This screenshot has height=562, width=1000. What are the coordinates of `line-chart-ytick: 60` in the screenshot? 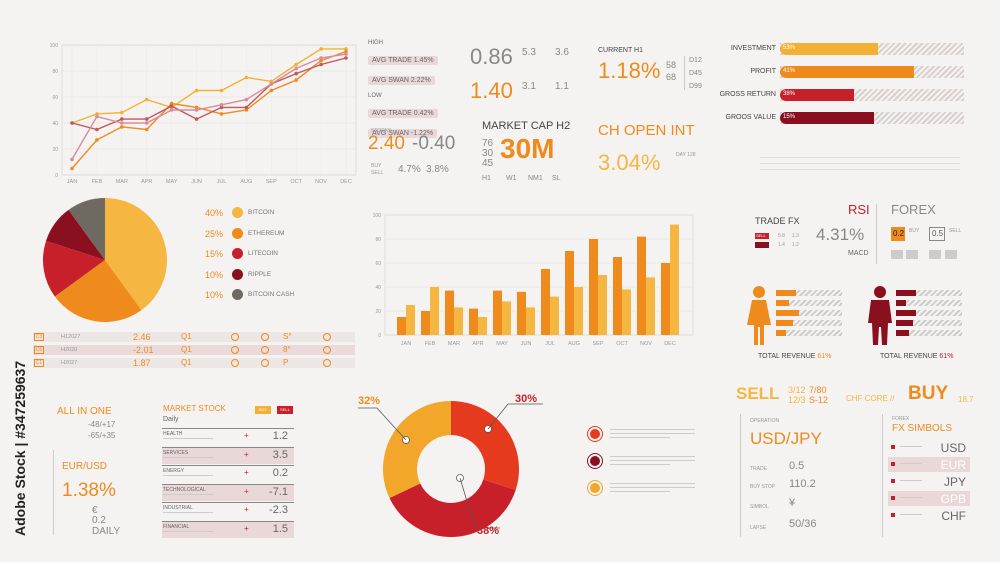 It's located at (55, 98).